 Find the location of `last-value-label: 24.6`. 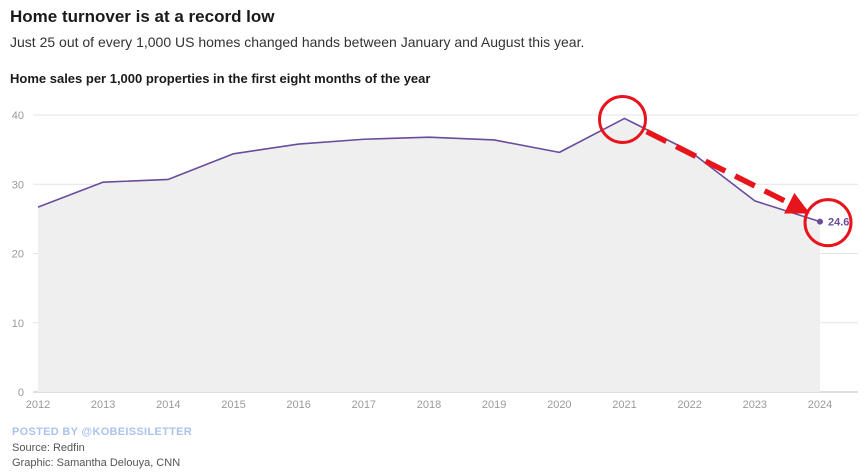

last-value-label: 24.6 is located at coordinates (838, 223).